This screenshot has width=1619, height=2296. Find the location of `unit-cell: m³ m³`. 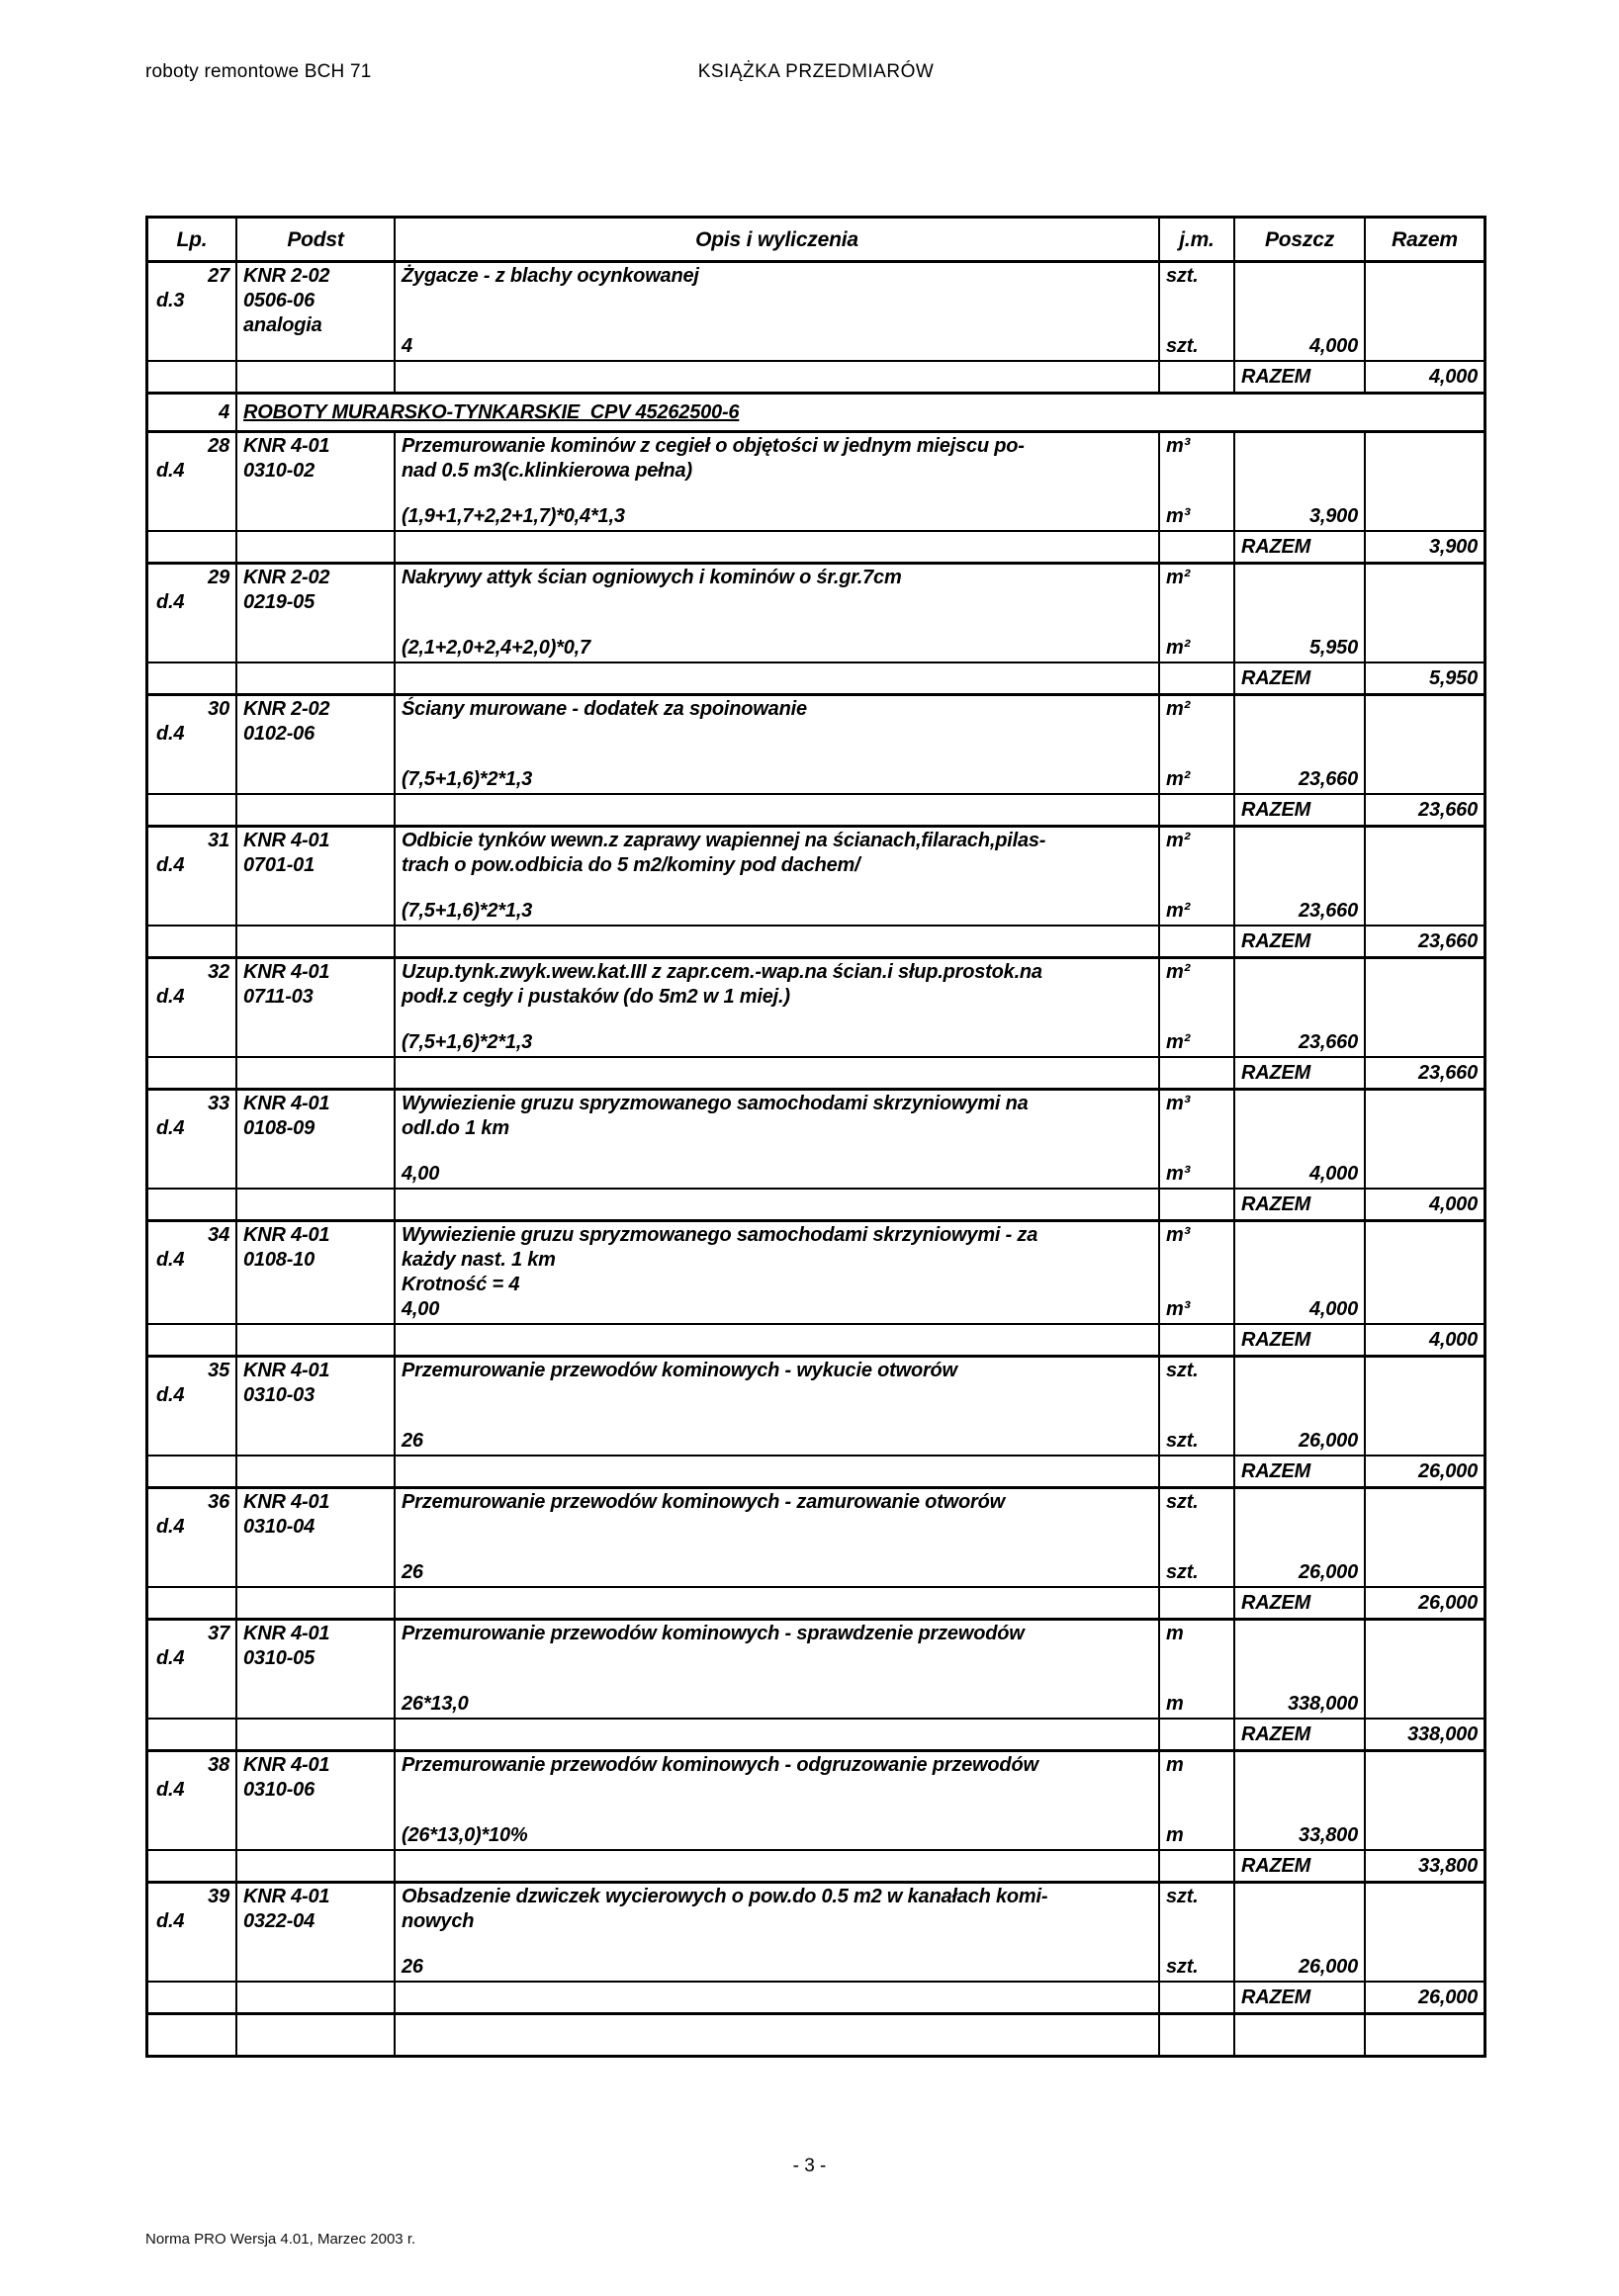

unit-cell: m³ m³ is located at coordinates (1197, 1272).